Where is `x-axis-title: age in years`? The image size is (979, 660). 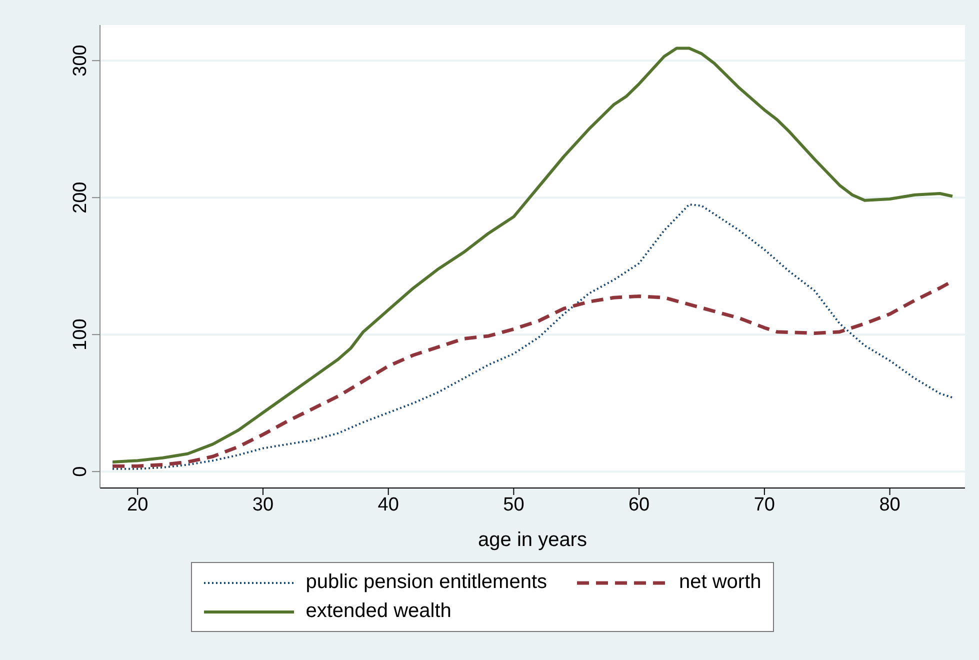
x-axis-title: age in years is located at coordinates (532, 540).